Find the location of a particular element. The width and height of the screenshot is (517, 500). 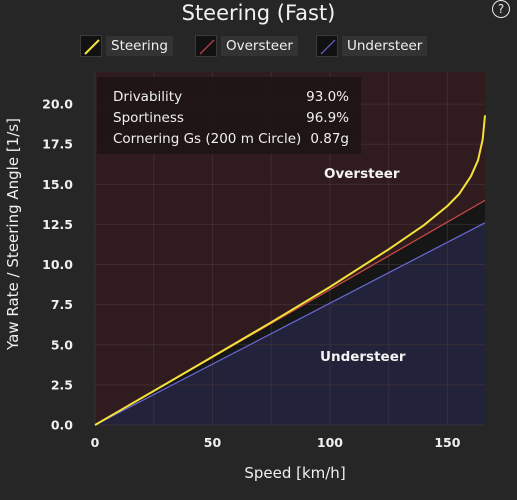

stat-value: 96.9% is located at coordinates (327, 118).